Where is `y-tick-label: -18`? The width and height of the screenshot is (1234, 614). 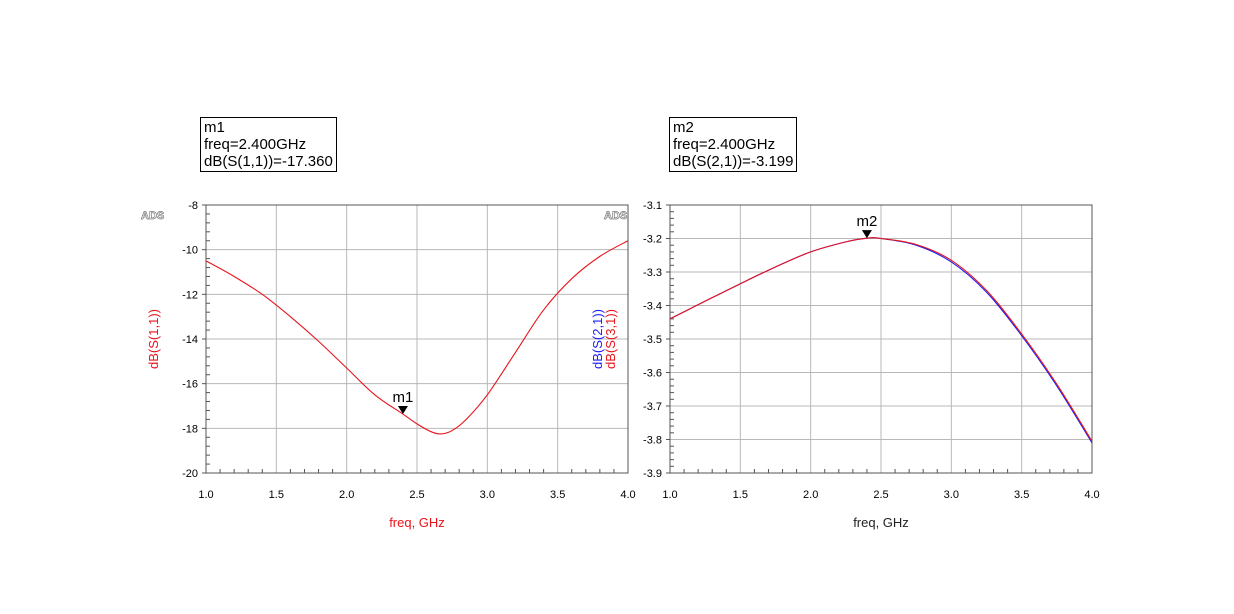
y-tick-label: -18 is located at coordinates (190, 429).